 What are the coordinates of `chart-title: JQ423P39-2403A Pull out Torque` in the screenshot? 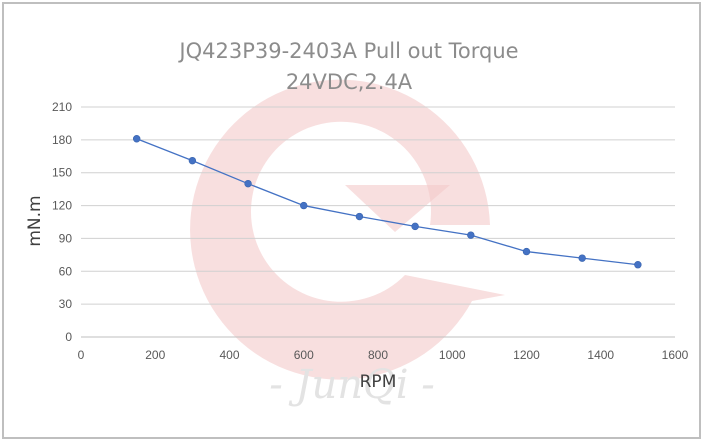 It's located at (347, 51).